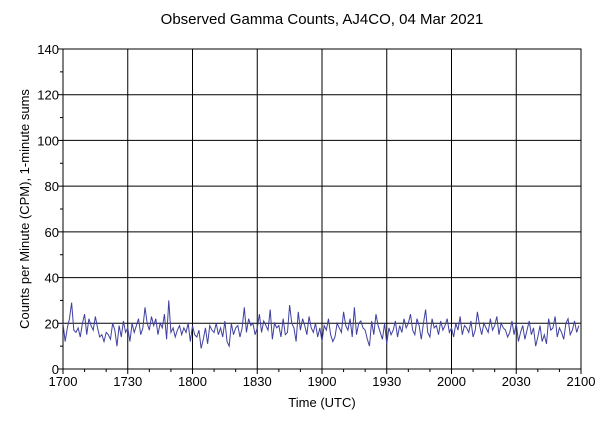 Image resolution: width=600 pixels, height=428 pixels. What do you see at coordinates (516, 381) in the screenshot?
I see `x-tick-label: 2030` at bounding box center [516, 381].